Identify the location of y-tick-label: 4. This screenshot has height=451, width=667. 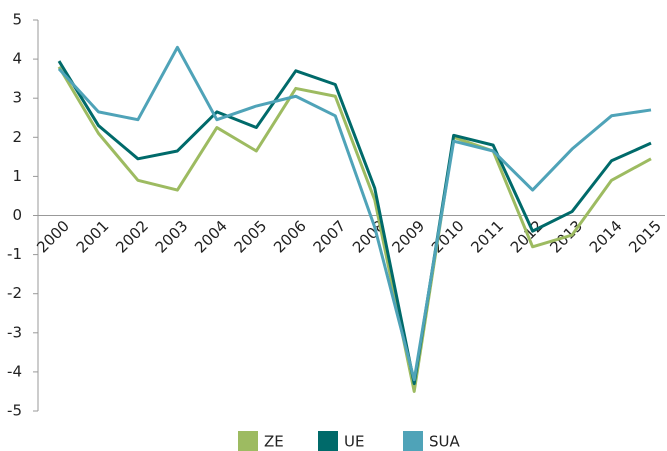
(17, 59).